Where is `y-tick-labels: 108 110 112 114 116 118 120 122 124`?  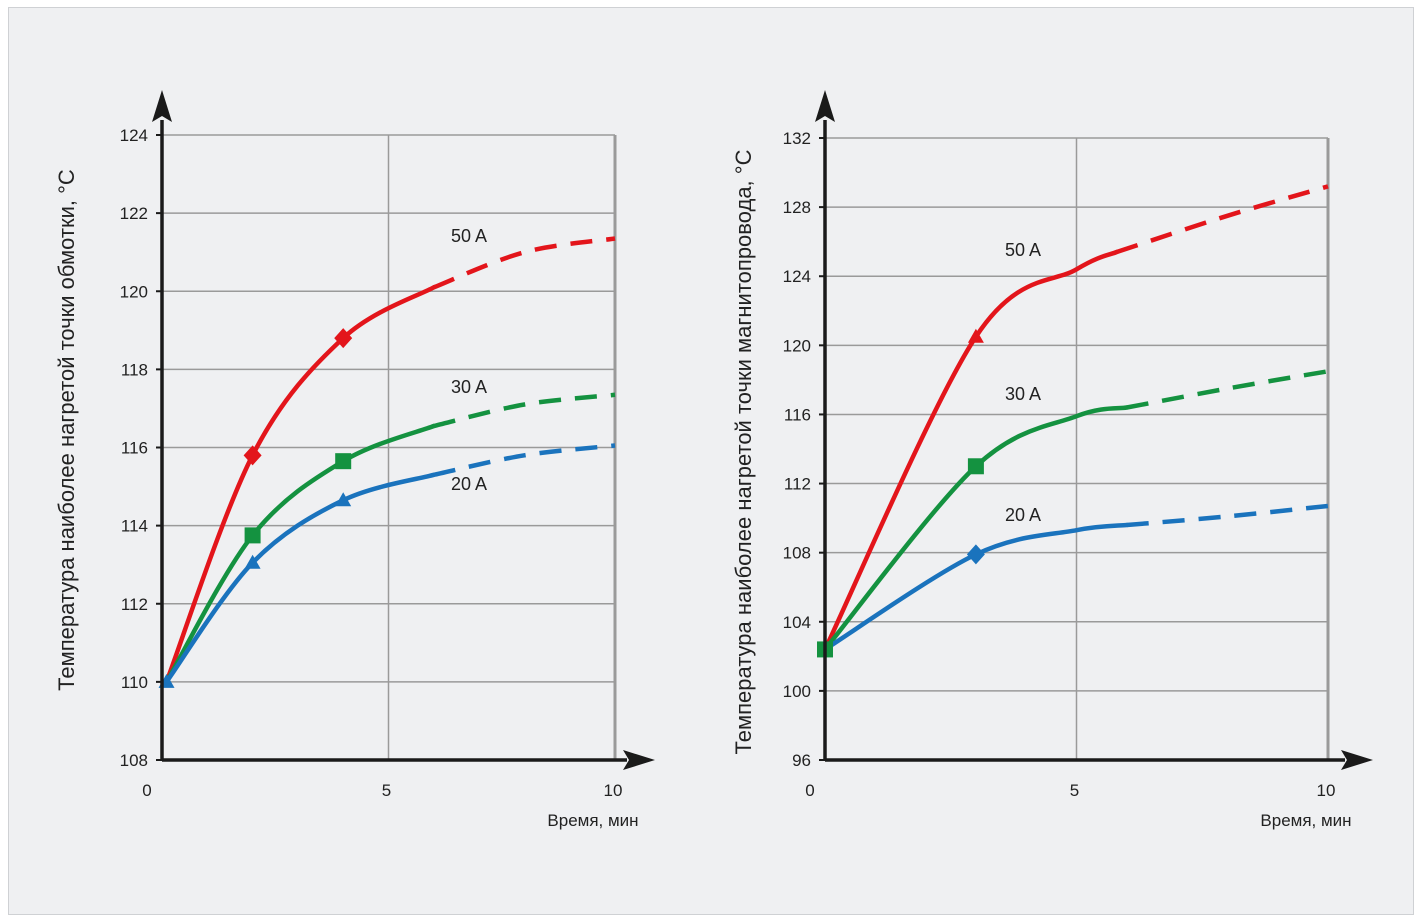 y-tick-labels: 108 110 112 114 116 118 120 122 124 is located at coordinates (141, 448).